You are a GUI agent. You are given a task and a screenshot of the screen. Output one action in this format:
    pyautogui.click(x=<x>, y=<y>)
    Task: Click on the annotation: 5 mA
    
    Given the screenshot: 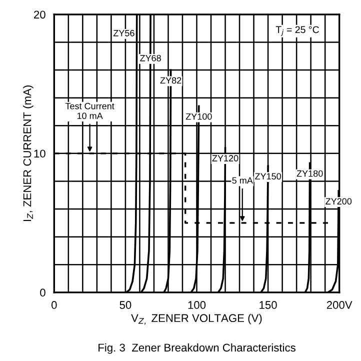 What is the action you would take?
    pyautogui.click(x=242, y=180)
    